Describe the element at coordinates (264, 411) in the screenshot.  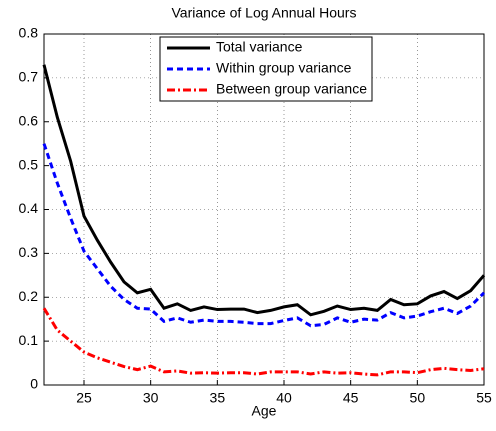
I see `x-axis-label: Age` at that location.